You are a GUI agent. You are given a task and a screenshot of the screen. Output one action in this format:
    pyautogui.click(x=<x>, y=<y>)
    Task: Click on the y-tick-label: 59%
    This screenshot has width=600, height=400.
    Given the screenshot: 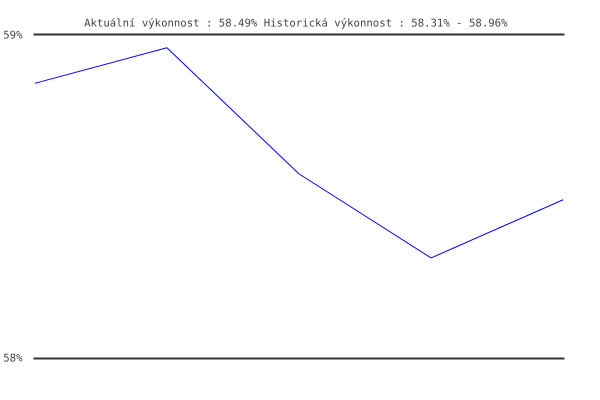 What is the action you would take?
    pyautogui.click(x=13, y=35)
    